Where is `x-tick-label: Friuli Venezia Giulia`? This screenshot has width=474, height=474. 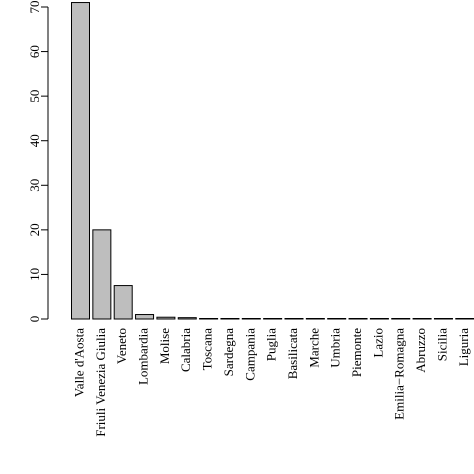 x-tick-label: Friuli Venezia Giulia is located at coordinates (100, 382).